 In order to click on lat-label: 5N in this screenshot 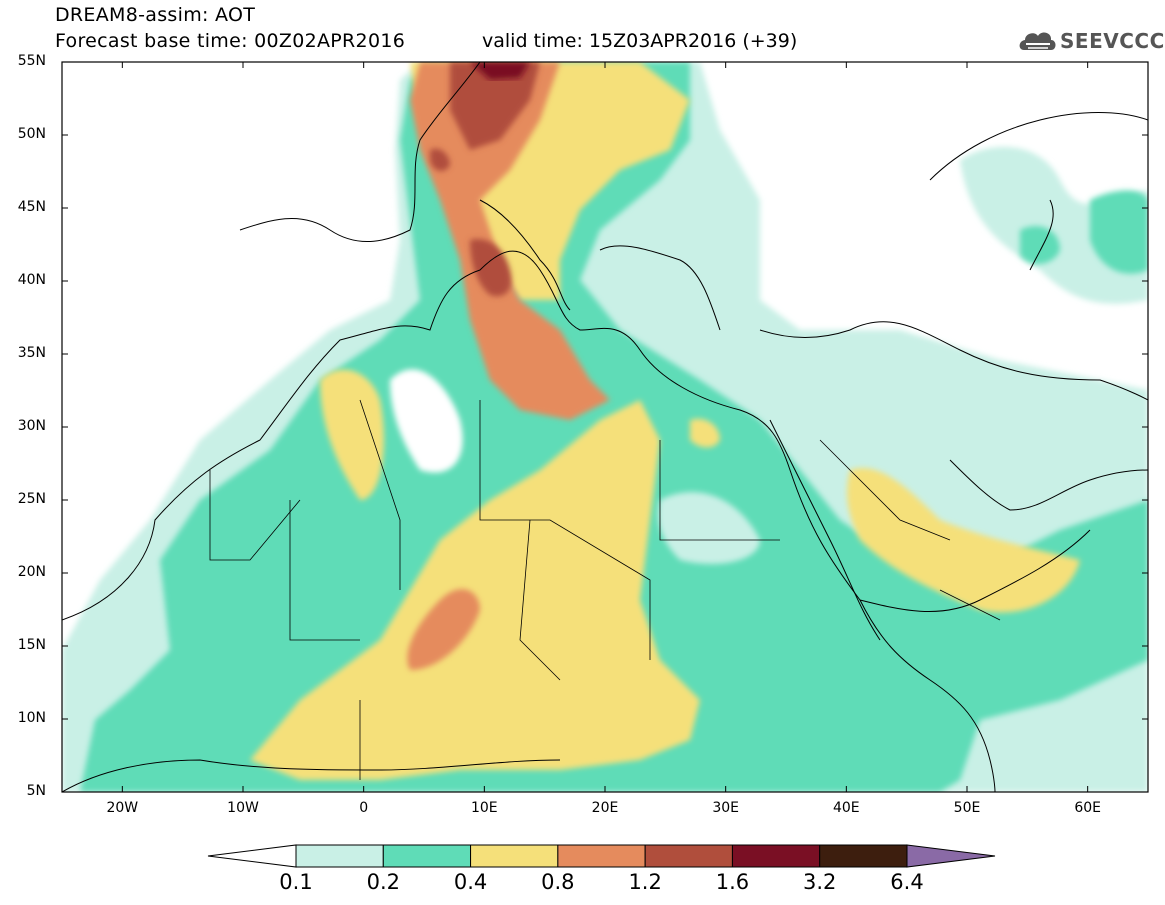, I will do `click(36, 791)`.